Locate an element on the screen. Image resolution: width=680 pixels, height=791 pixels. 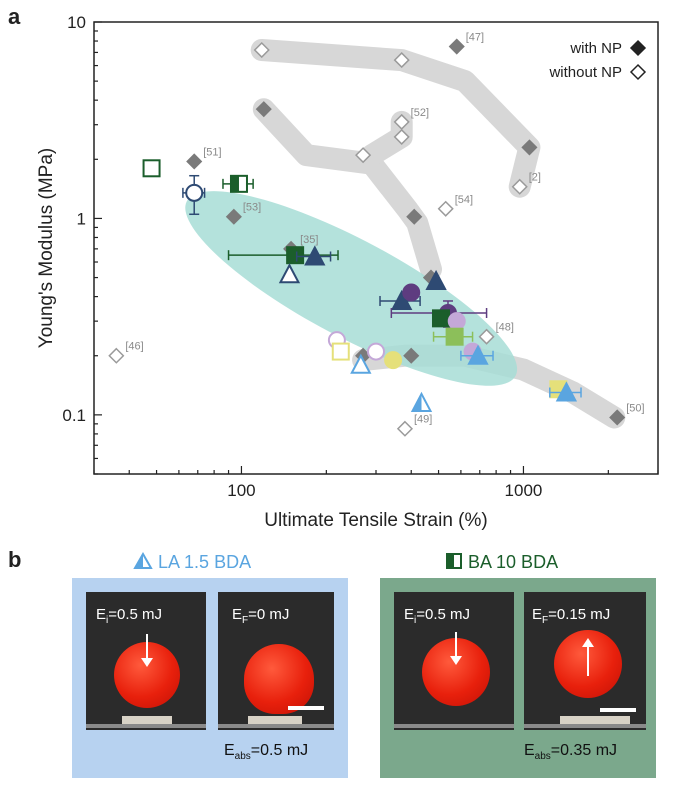
legend: with NP without NP is located at coordinates (597, 60).